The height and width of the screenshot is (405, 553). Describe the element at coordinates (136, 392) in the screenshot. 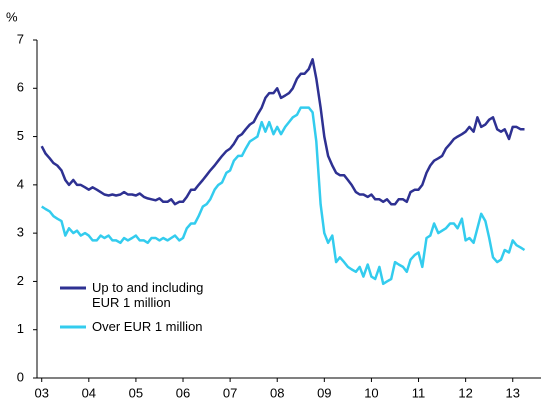

I see `x-tick-label: 05` at that location.